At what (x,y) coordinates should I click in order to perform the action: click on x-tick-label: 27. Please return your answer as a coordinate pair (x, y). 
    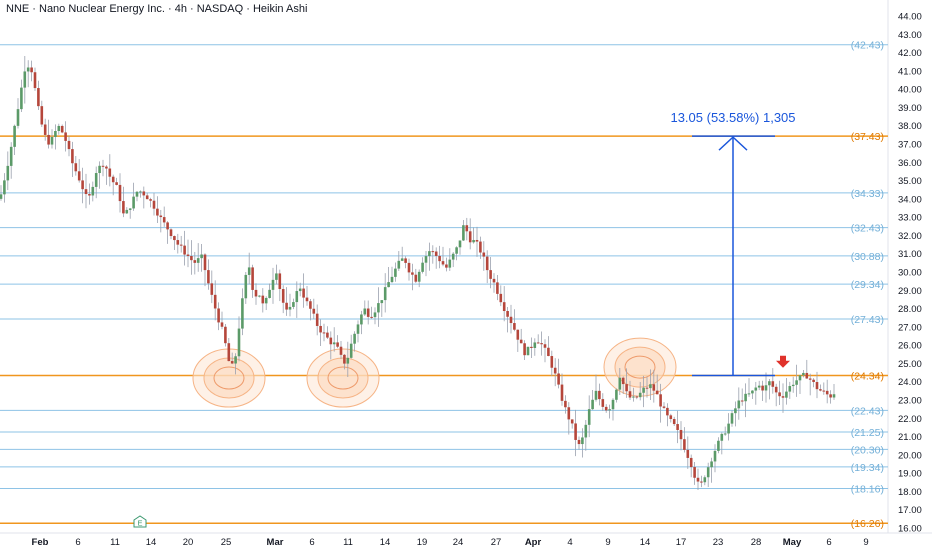
    Looking at the image, I should click on (496, 542).